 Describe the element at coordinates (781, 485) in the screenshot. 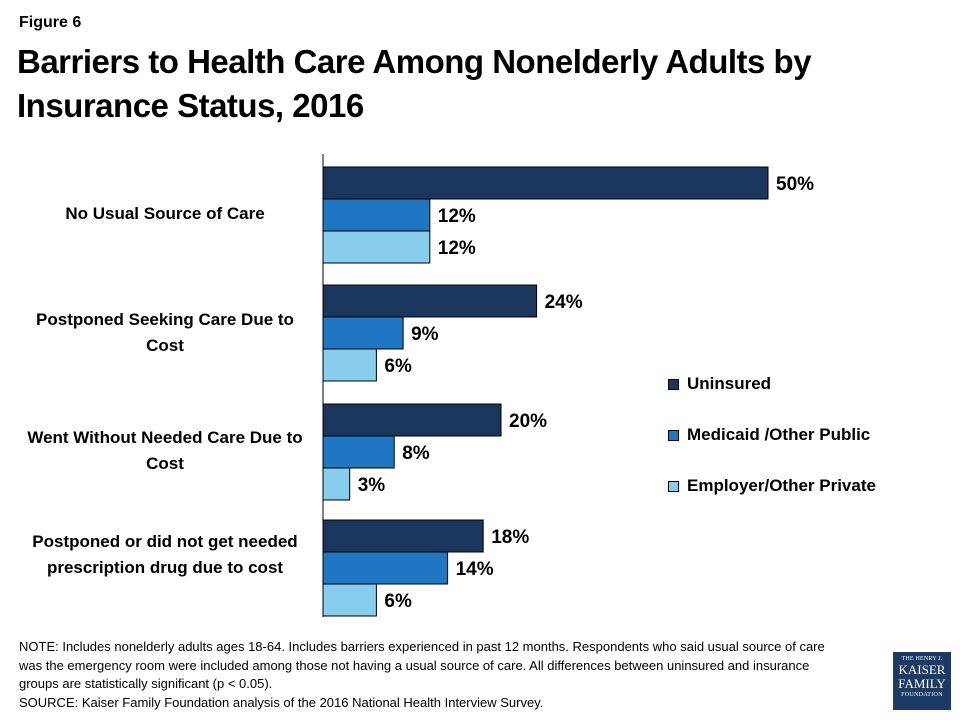

I see `legend-label-employer: Employer/Other Private` at that location.